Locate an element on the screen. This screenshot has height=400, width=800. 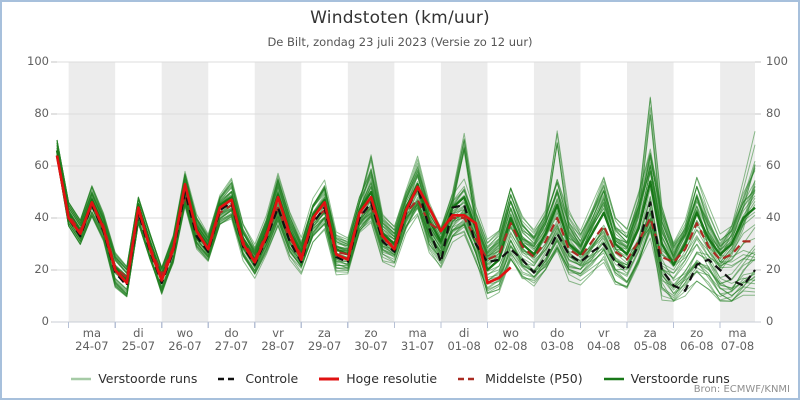
x-axis-day-label: za 29-07 is located at coordinates (324, 340).